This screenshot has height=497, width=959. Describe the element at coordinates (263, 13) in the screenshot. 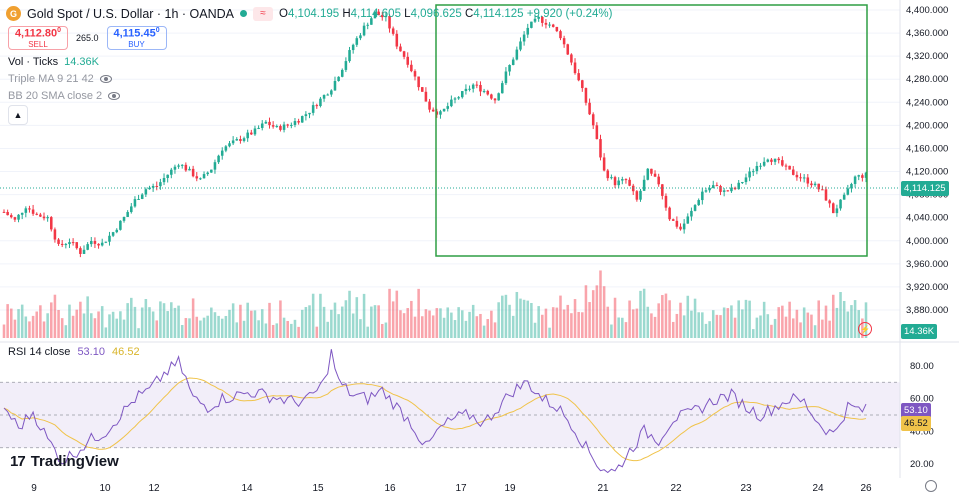

I see `compare-icon: ≈` at that location.